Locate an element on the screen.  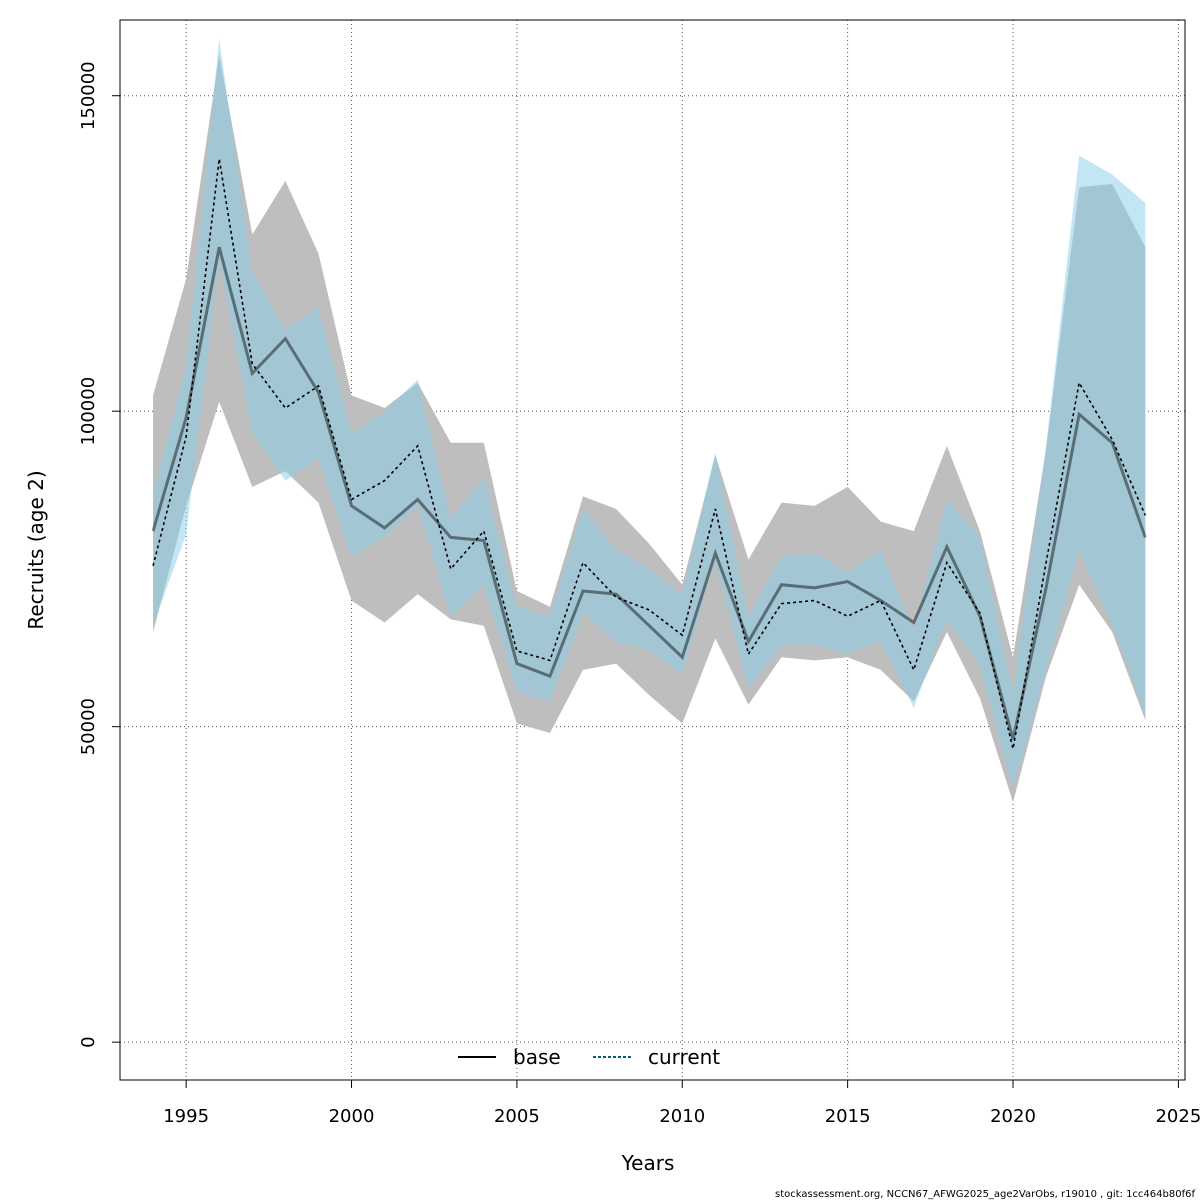
y-axis-title: Recruits (age 2) is located at coordinates (36, 549).